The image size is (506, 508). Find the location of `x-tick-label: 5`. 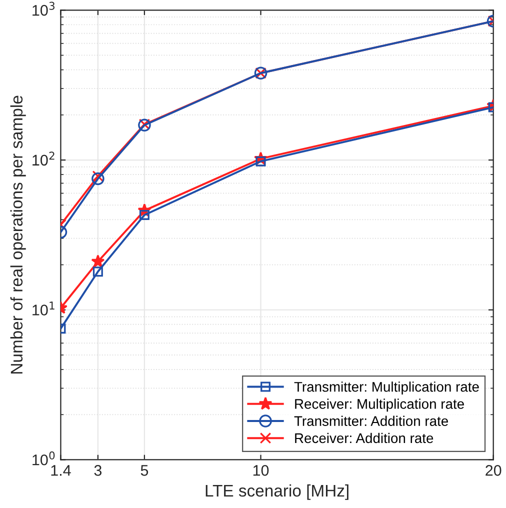

x-tick-label: 5 is located at coordinates (144, 470).